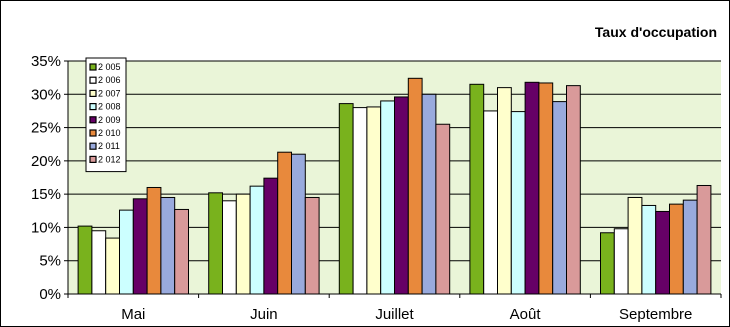  Describe the element at coordinates (429, 194) in the screenshot. I see `bar-2011-juillet` at that location.